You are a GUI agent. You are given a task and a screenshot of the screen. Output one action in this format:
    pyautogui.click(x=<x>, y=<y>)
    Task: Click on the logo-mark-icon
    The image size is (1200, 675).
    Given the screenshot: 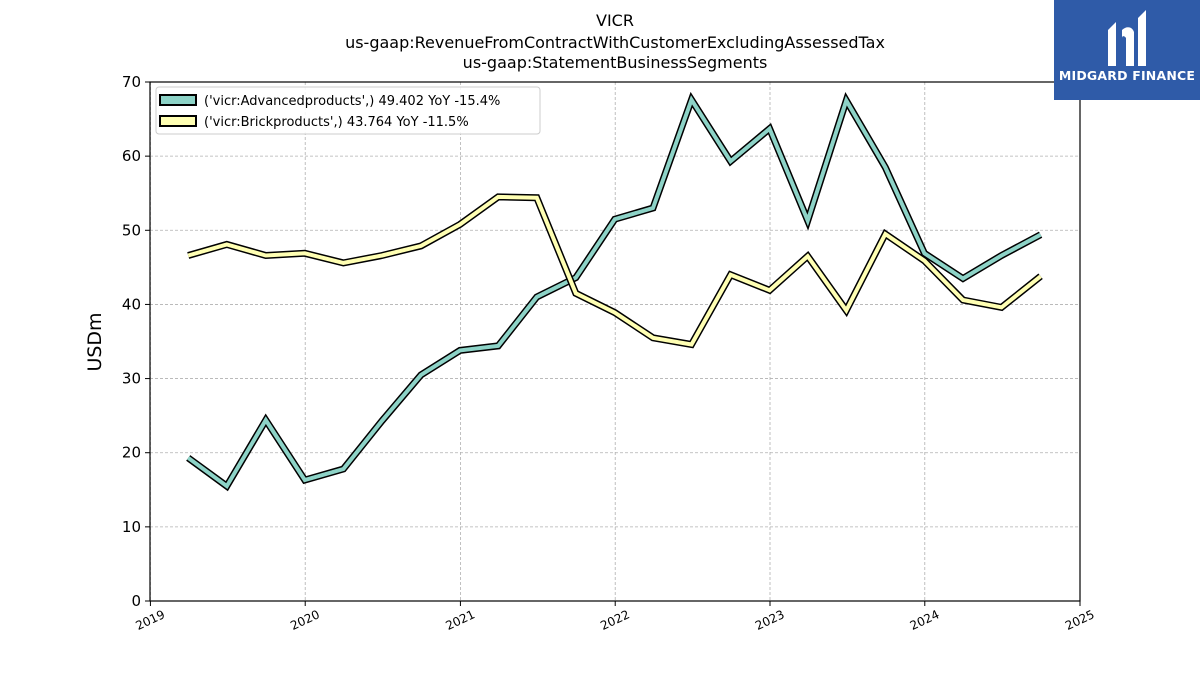 What is the action you would take?
    pyautogui.click(x=1127, y=38)
    